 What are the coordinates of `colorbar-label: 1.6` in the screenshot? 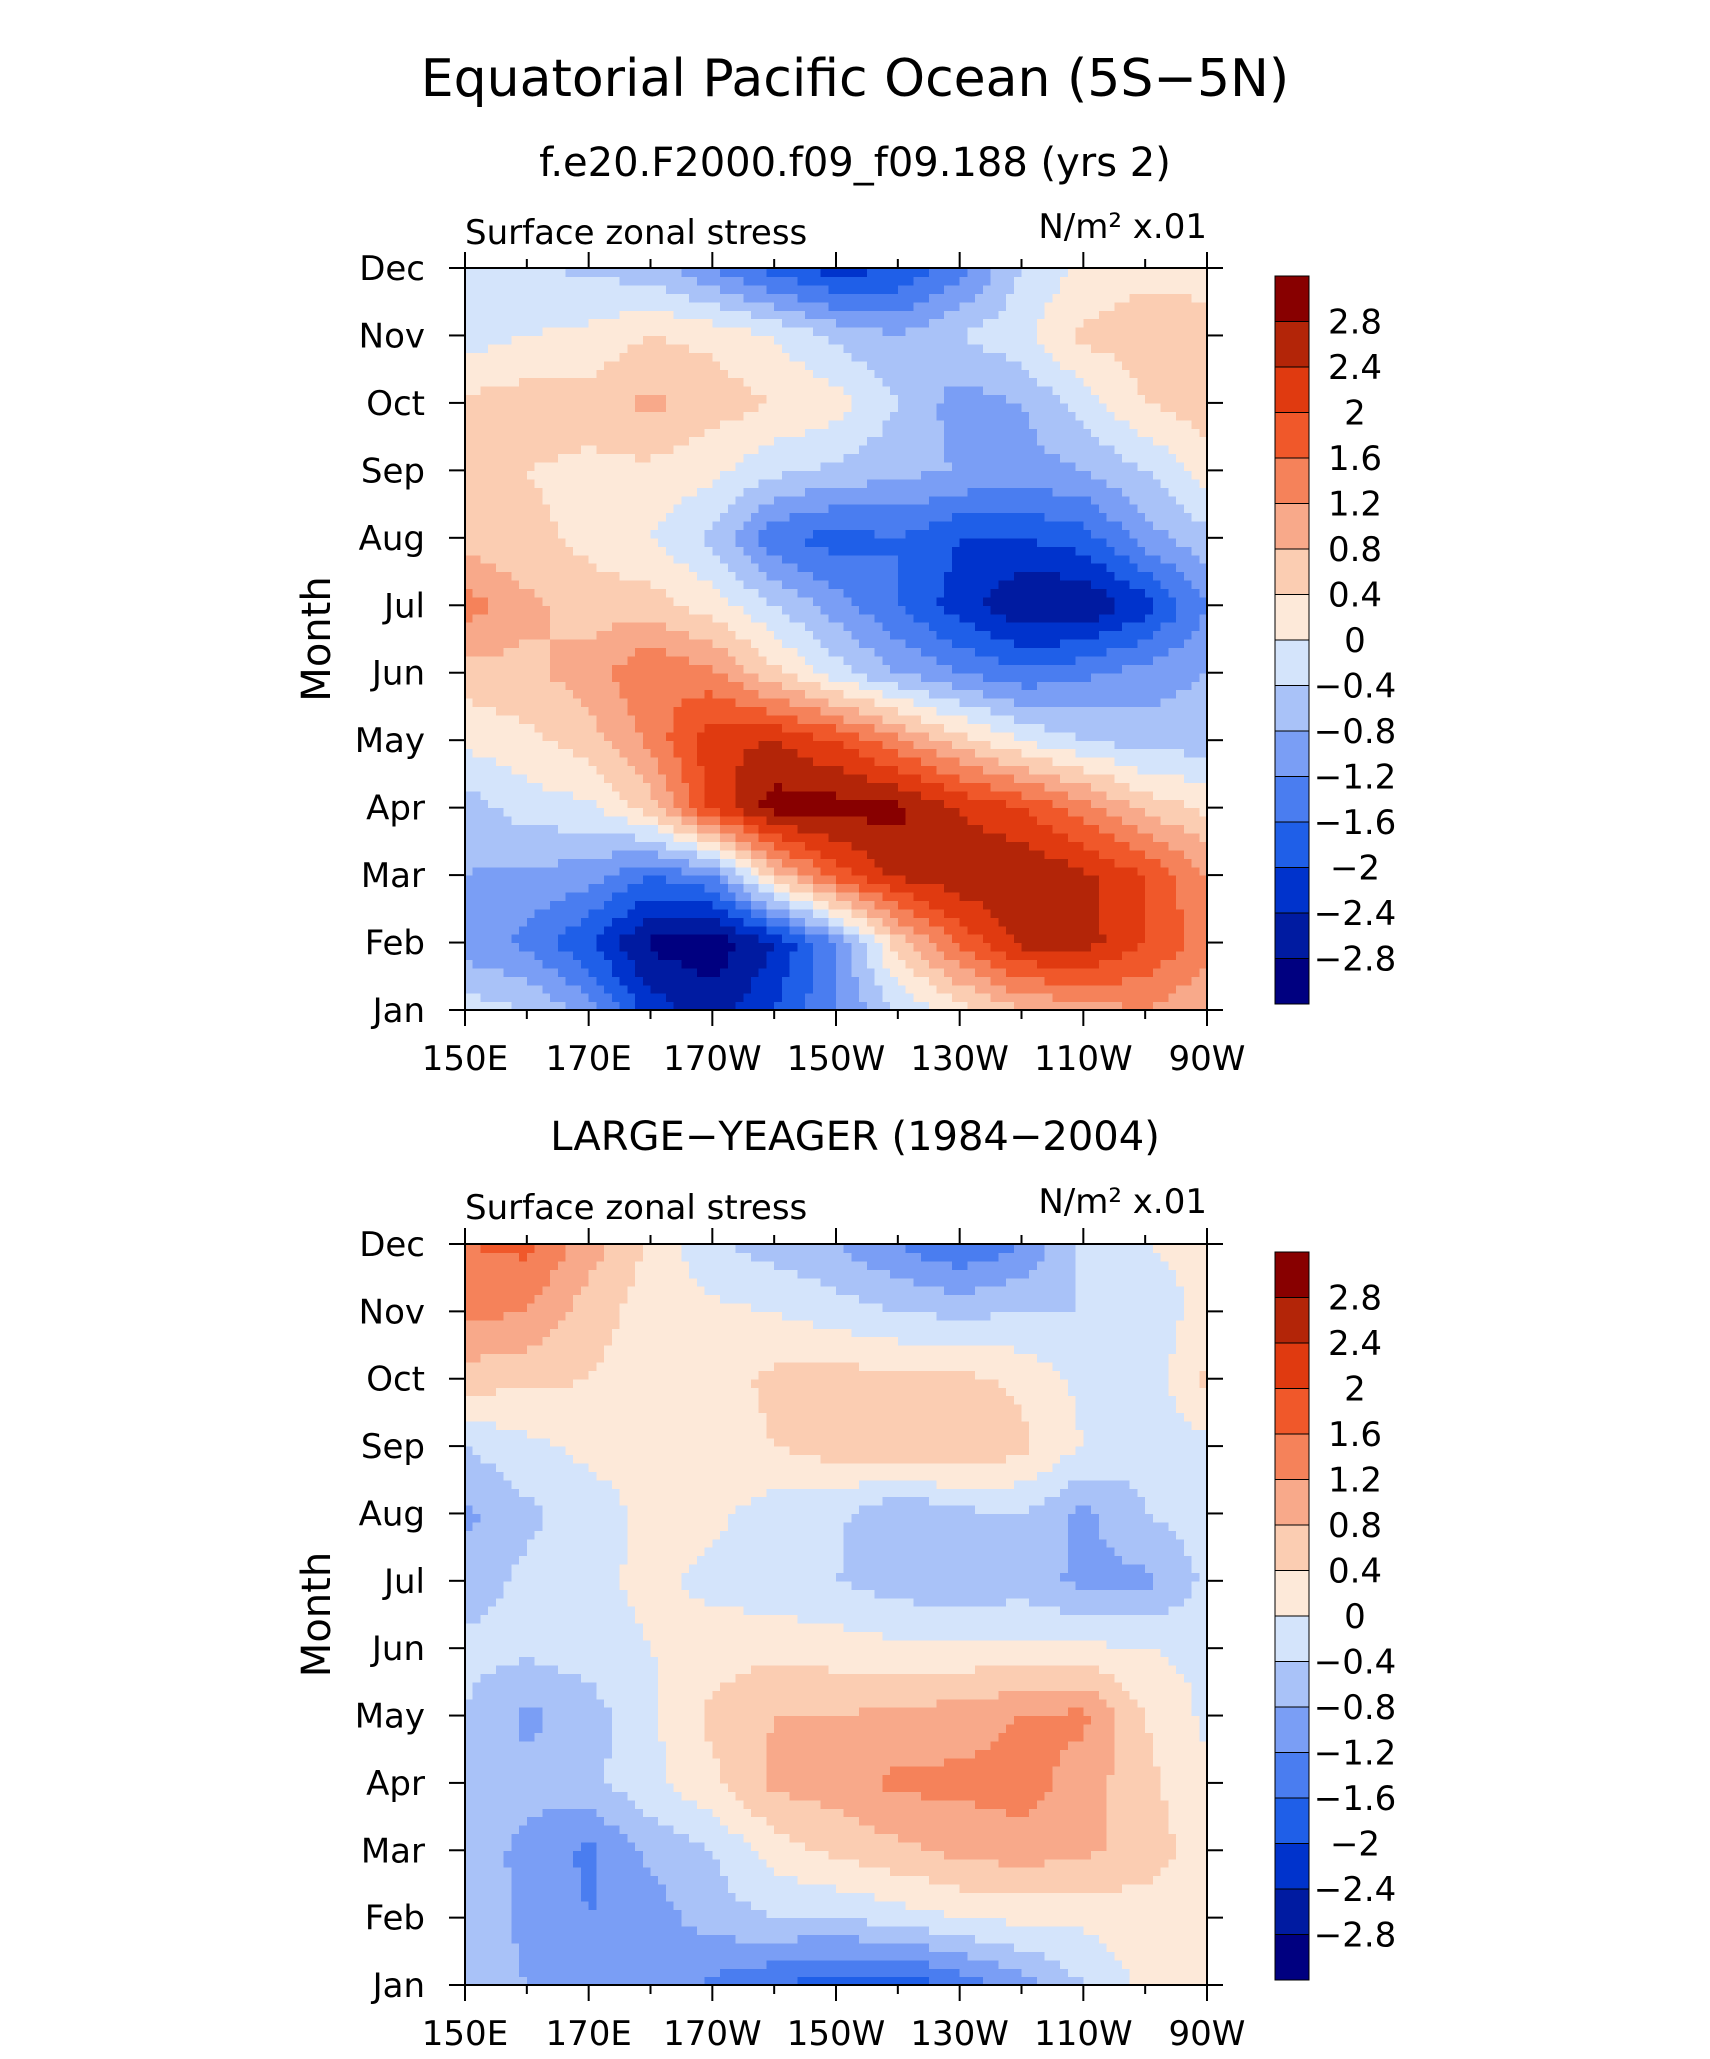 It's located at (1355, 1435).